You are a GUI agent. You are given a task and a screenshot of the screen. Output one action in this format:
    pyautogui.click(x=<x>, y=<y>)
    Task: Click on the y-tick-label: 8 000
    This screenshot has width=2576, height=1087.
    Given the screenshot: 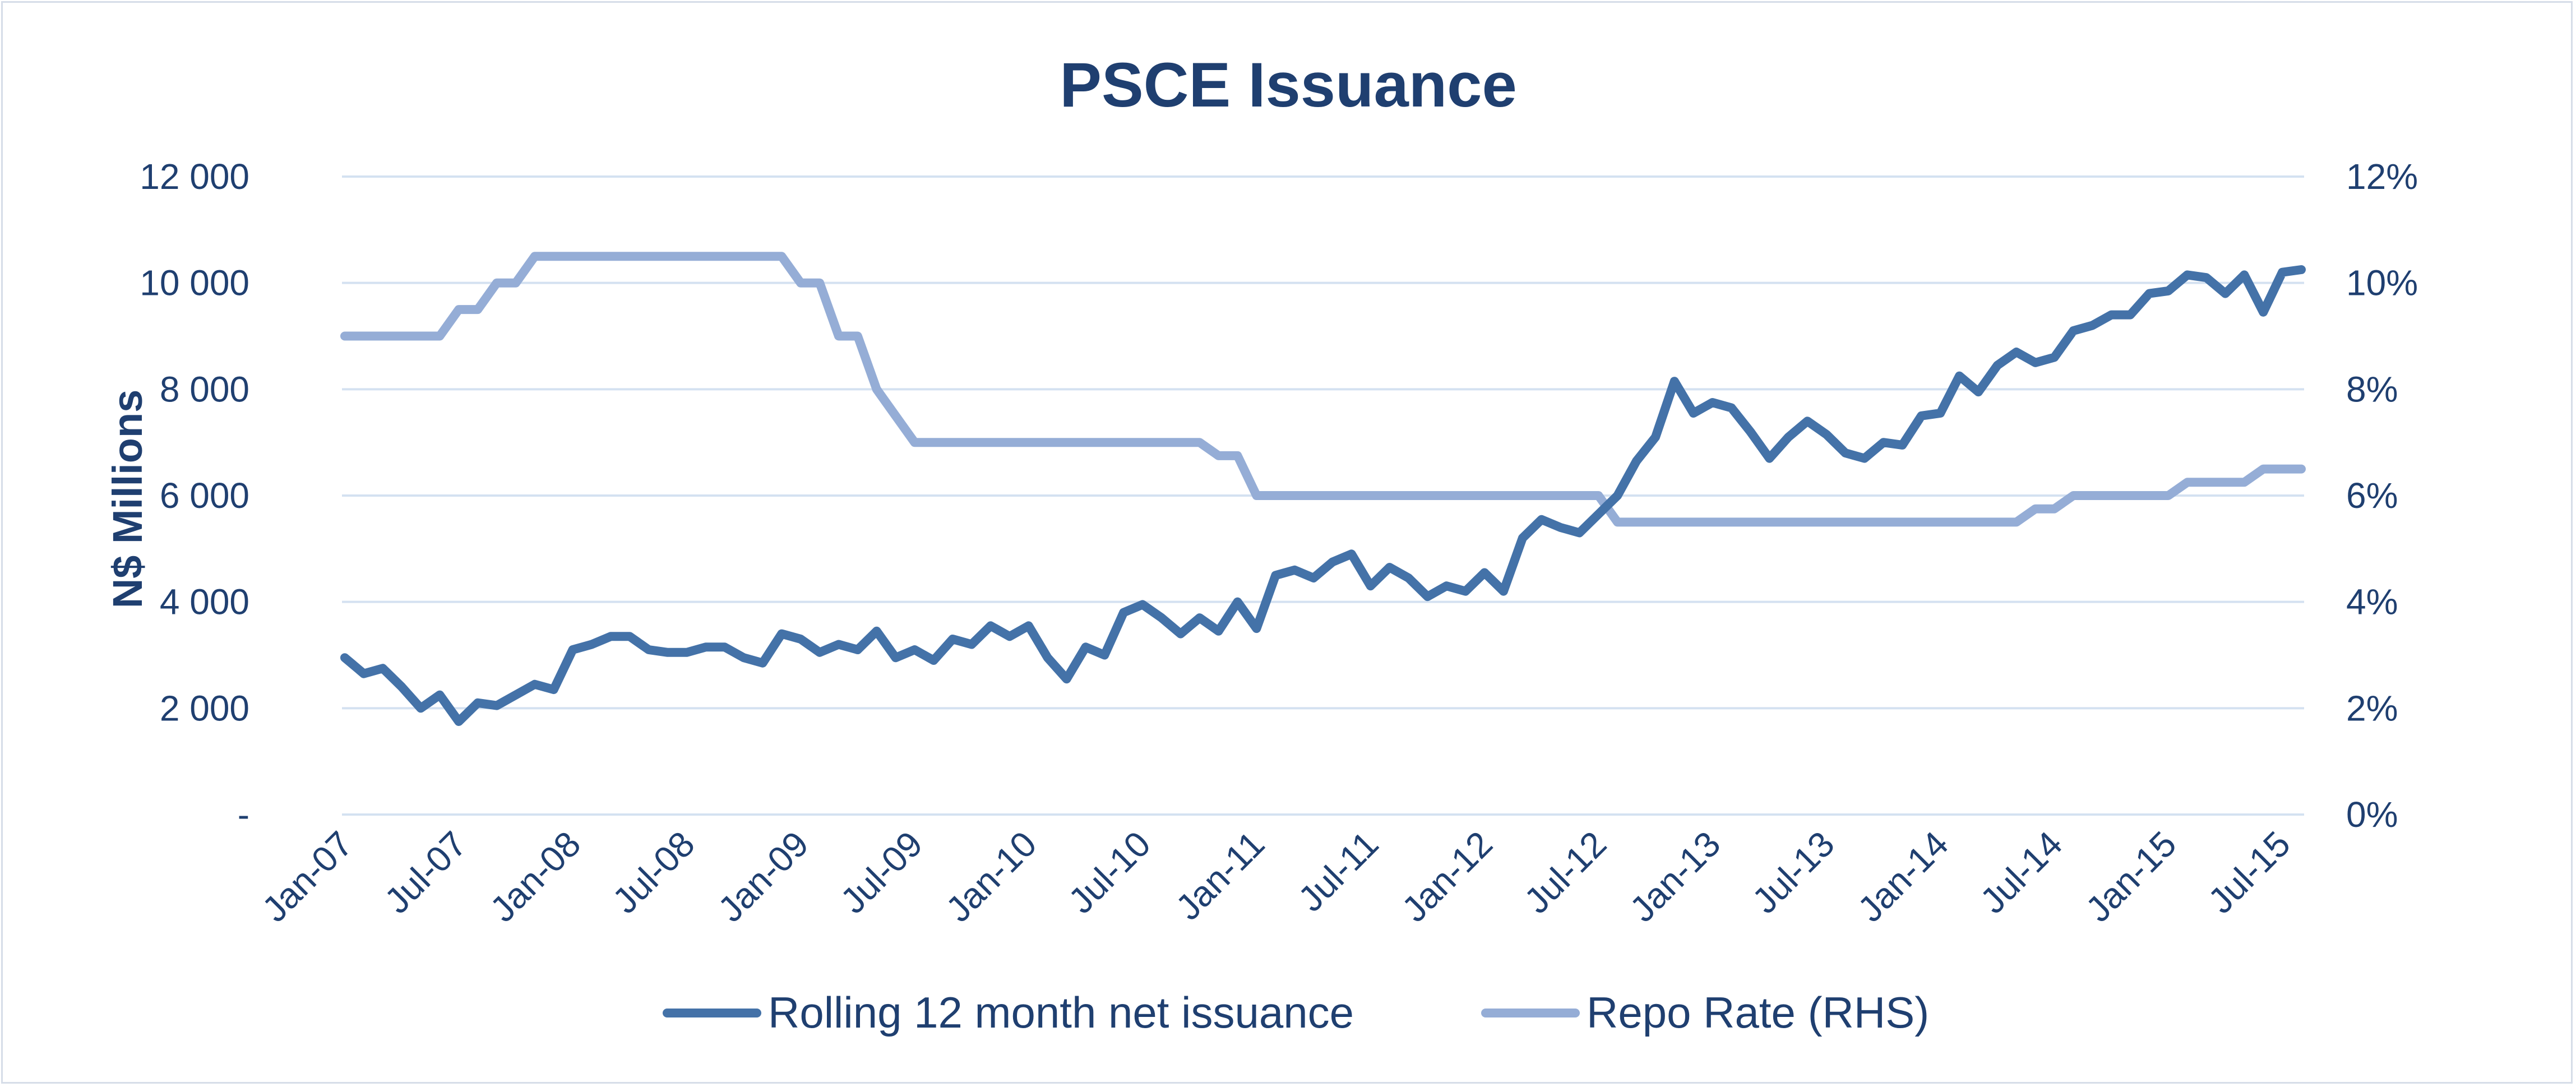 What is the action you would take?
    pyautogui.click(x=205, y=389)
    